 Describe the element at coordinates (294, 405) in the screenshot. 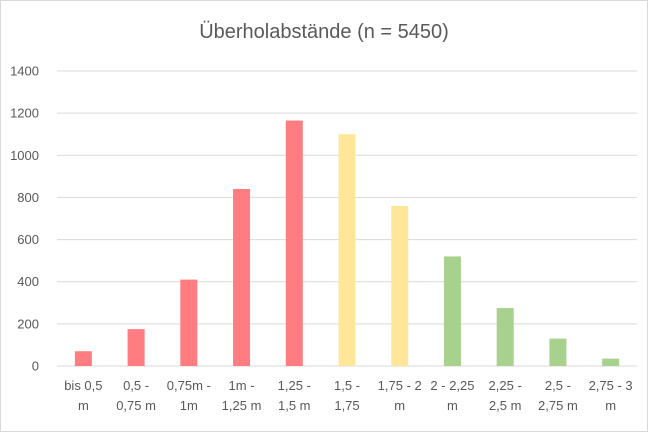

I see `x-tick-label: 1,5 m` at that location.